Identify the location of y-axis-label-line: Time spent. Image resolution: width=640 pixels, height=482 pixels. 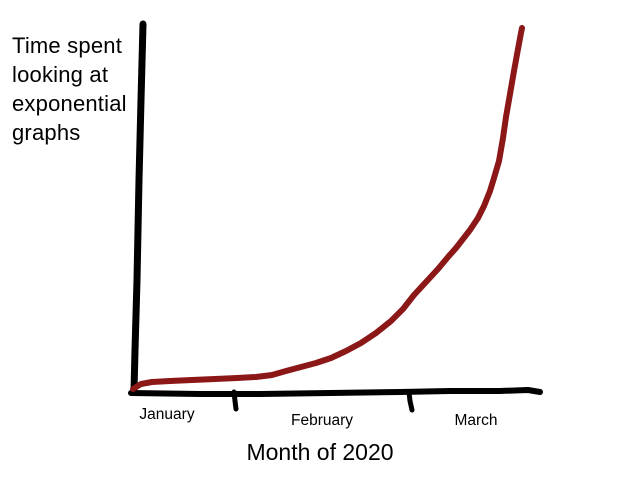
(67, 45).